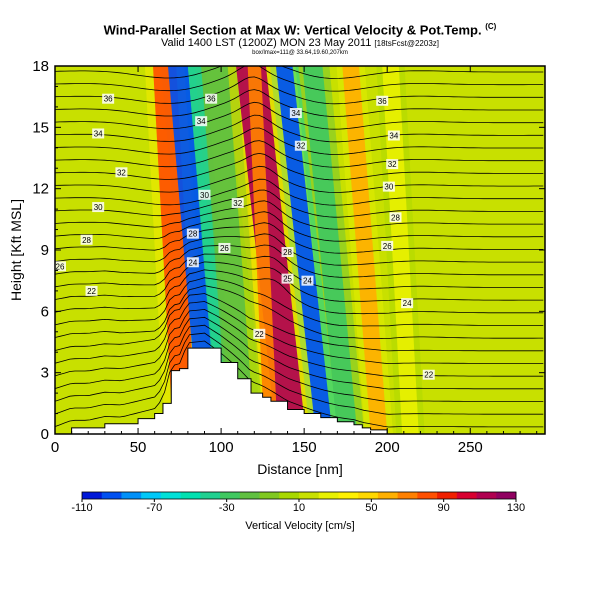  Describe the element at coordinates (40, 127) in the screenshot. I see `y-tick-label: 15` at that location.